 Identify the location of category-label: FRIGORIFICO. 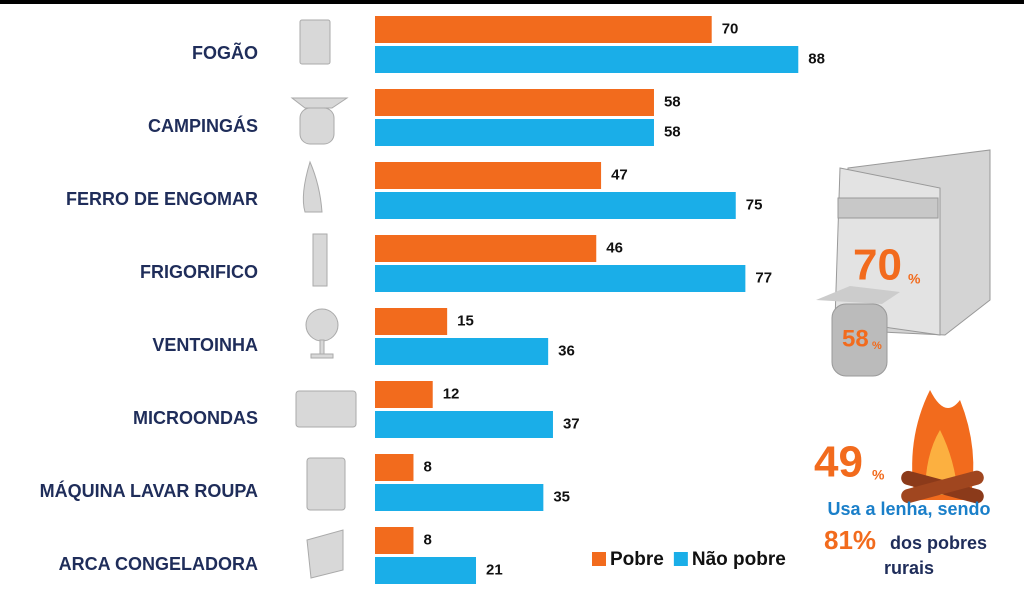
(199, 272).